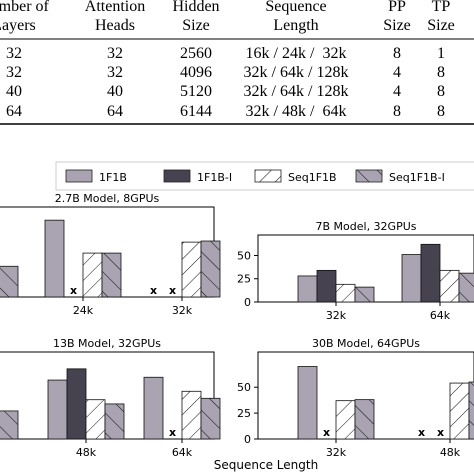  I want to click on table-cell: 1, so click(441, 53).